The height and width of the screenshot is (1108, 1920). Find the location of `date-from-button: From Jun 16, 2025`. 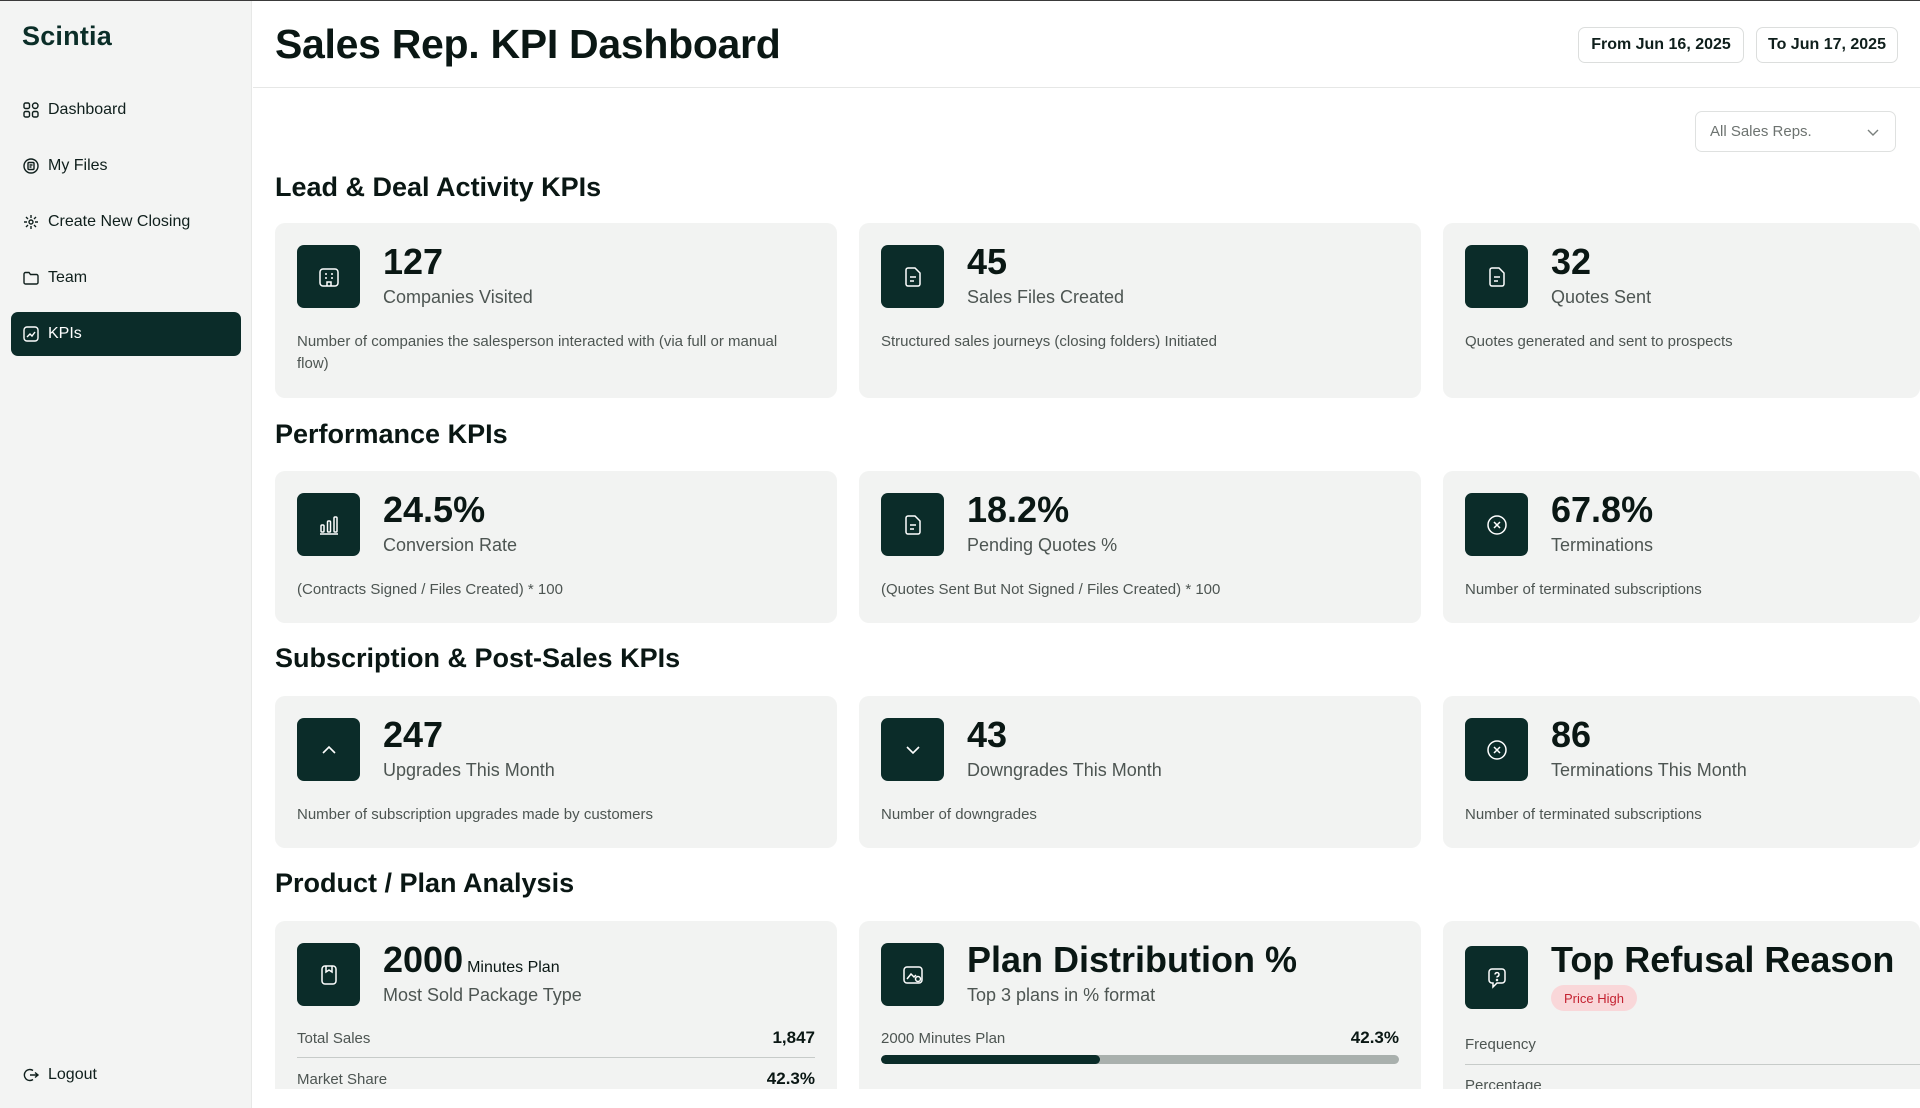

date-from-button: From Jun 16, 2025 is located at coordinates (1661, 45).